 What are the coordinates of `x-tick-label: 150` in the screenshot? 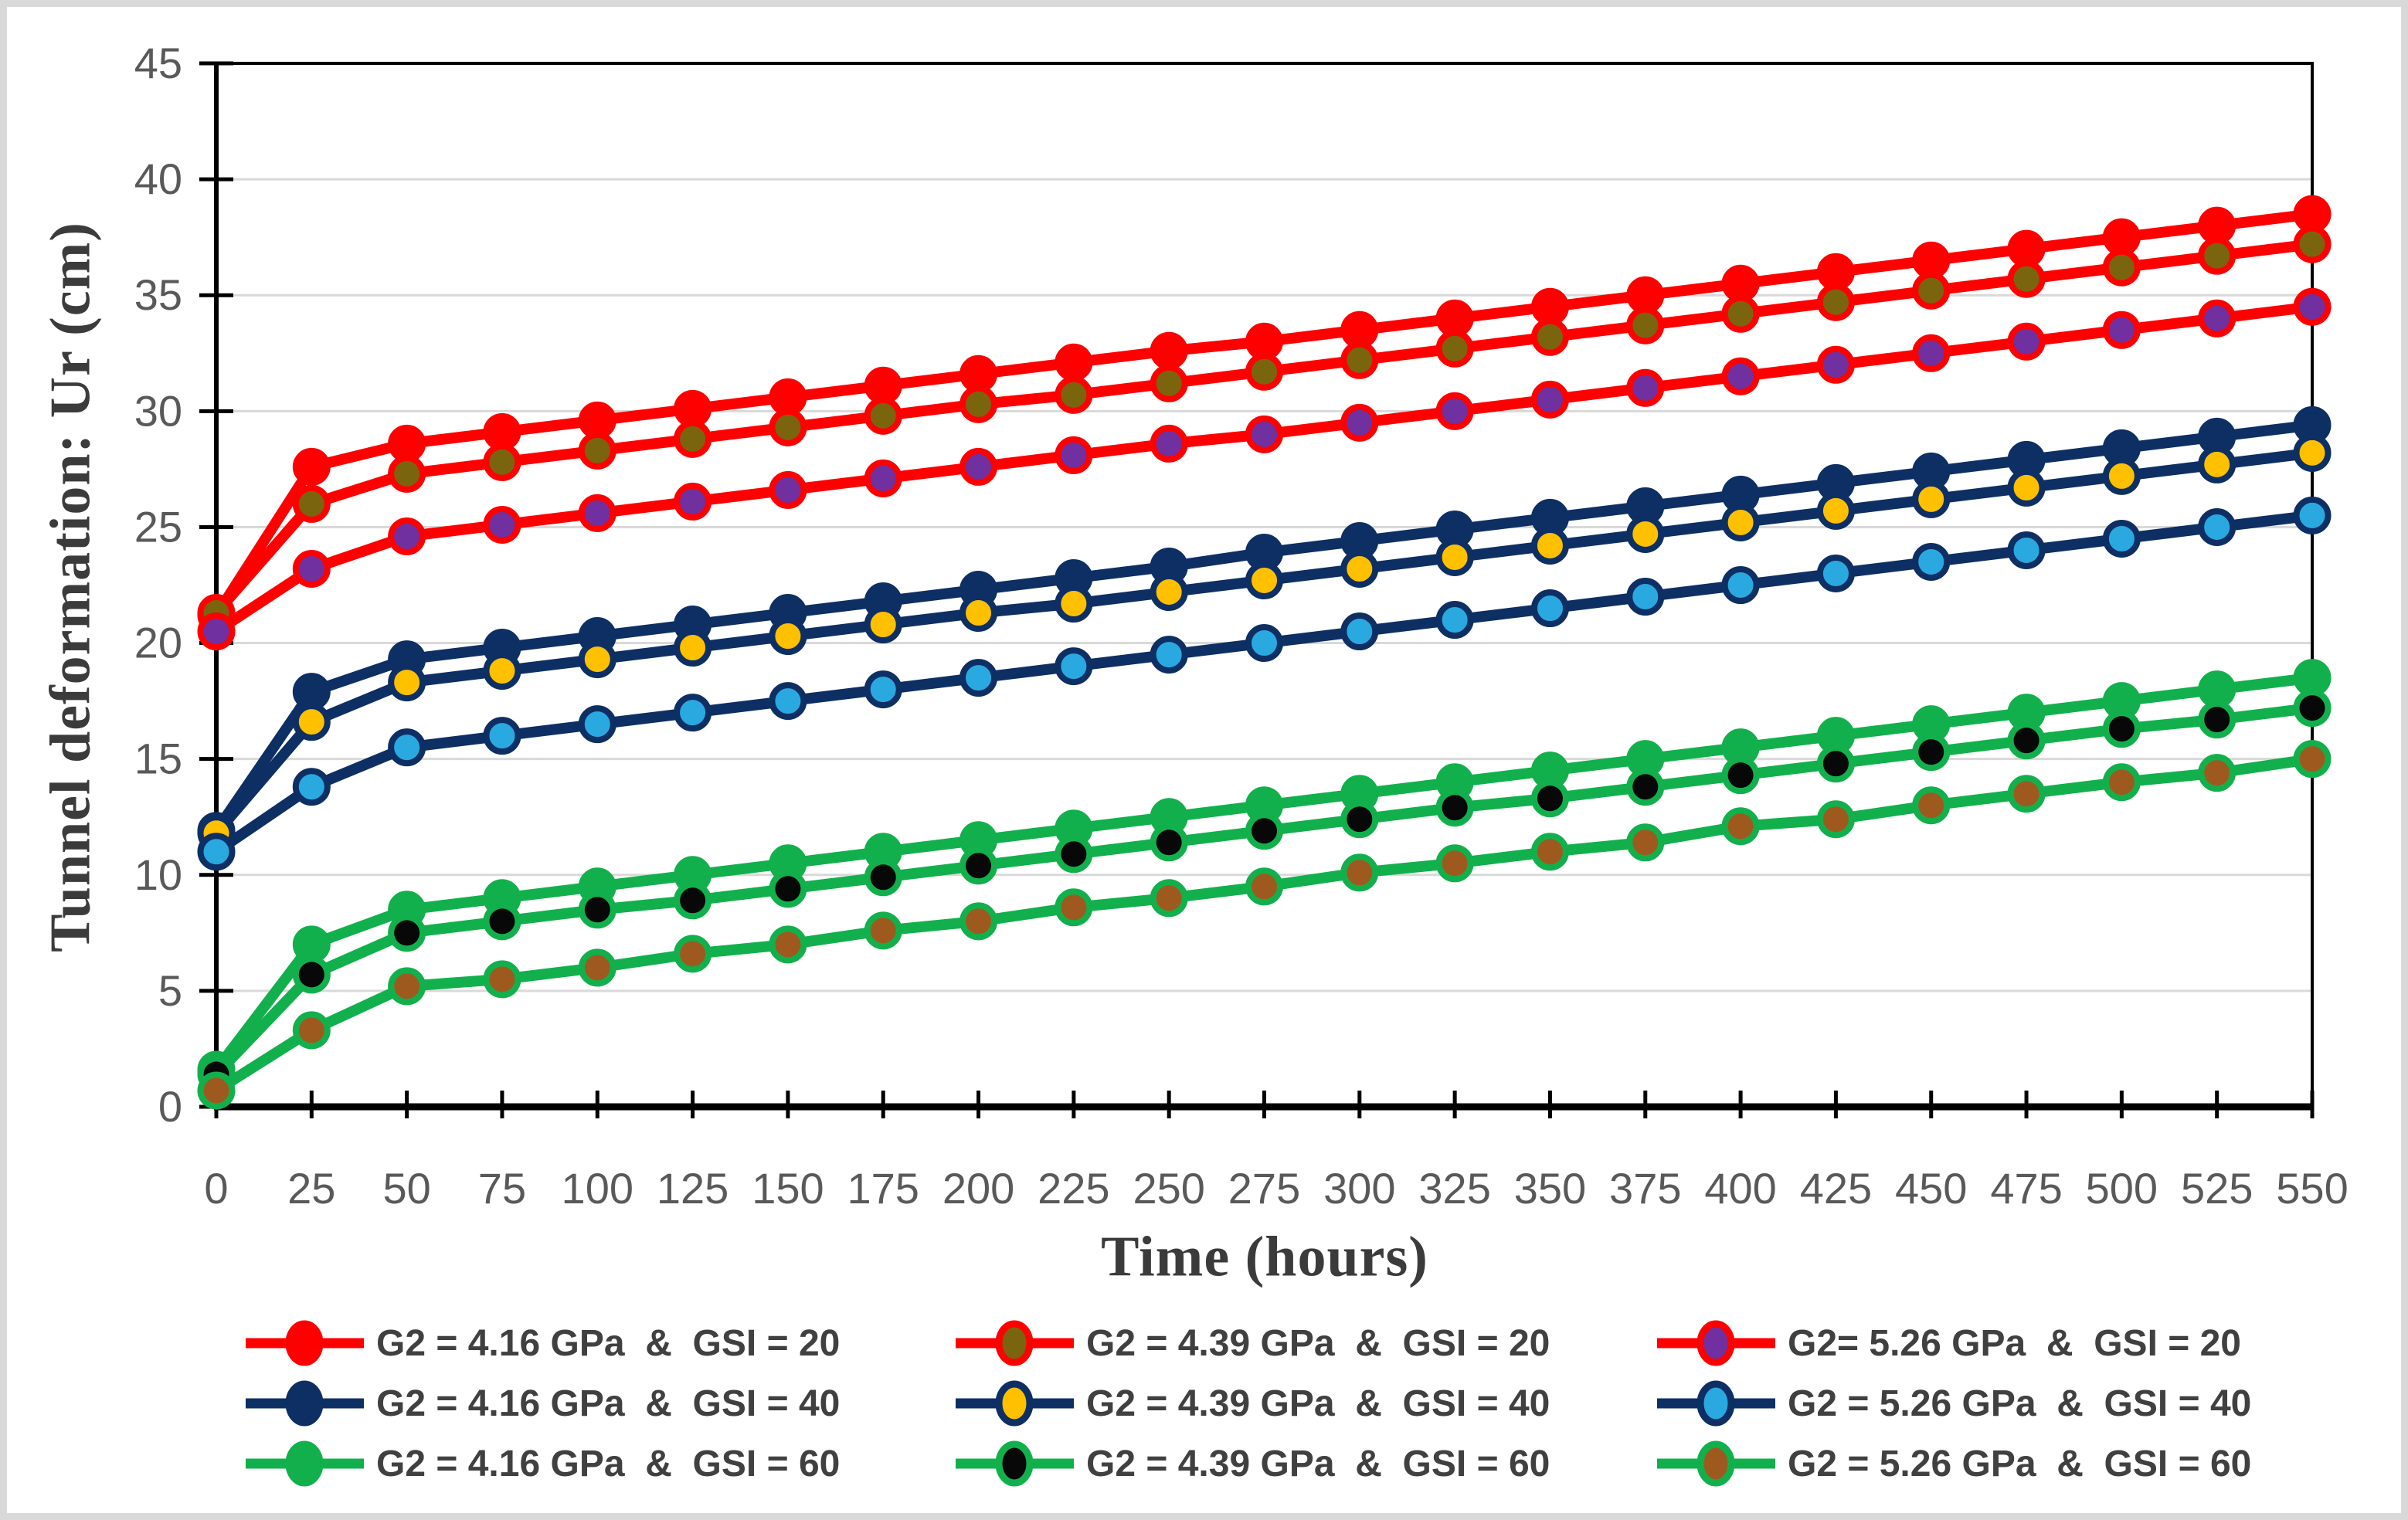 It's located at (788, 1188).